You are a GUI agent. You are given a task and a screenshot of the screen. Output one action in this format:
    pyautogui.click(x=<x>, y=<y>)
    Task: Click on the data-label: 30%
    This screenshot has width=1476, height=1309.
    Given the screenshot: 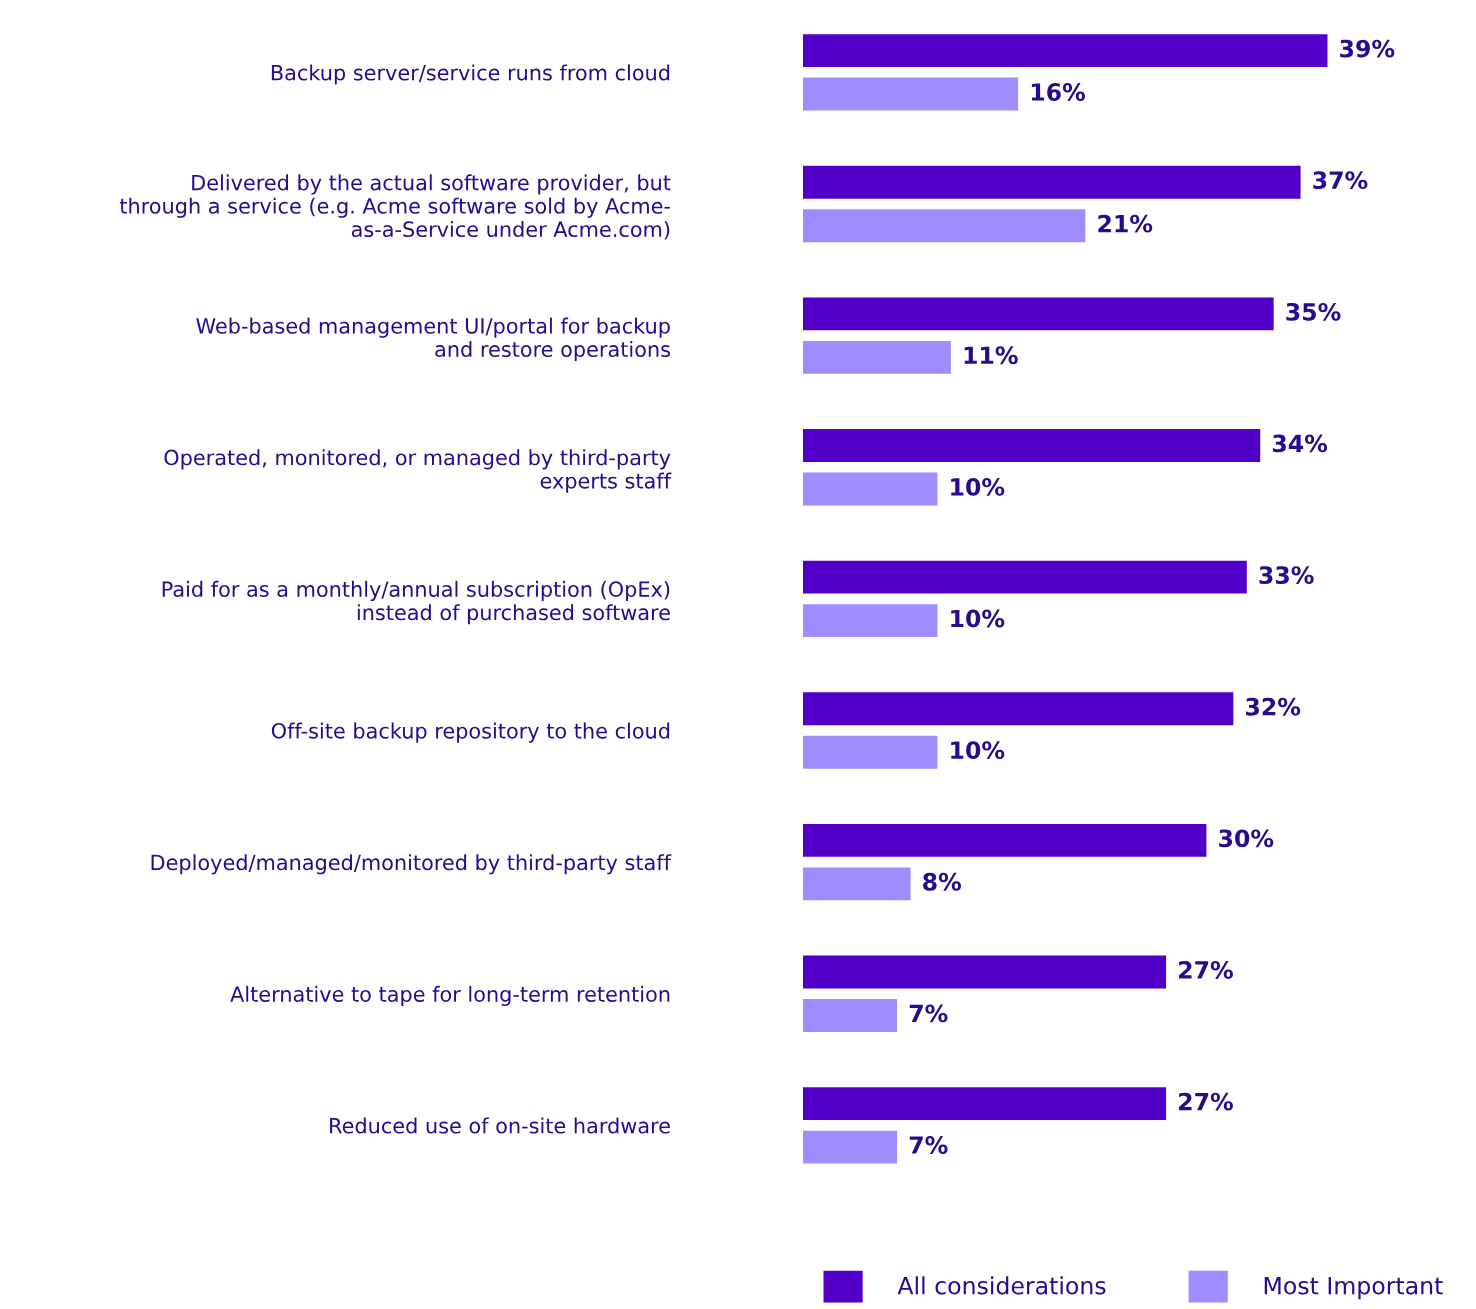 What is the action you would take?
    pyautogui.click(x=1246, y=838)
    